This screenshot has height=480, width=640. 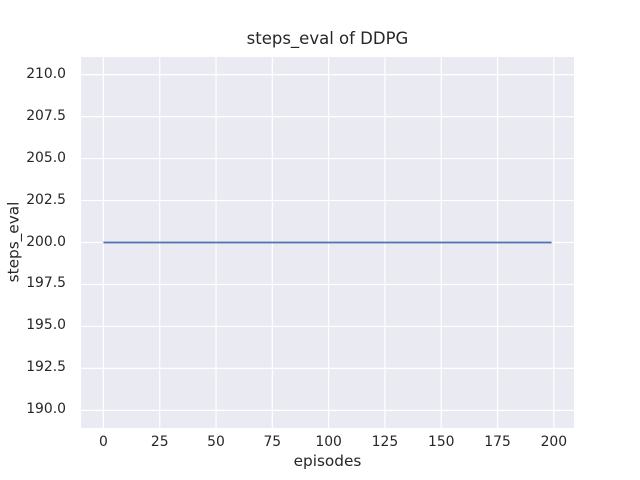 I want to click on x-tick-label: 75, so click(x=272, y=442).